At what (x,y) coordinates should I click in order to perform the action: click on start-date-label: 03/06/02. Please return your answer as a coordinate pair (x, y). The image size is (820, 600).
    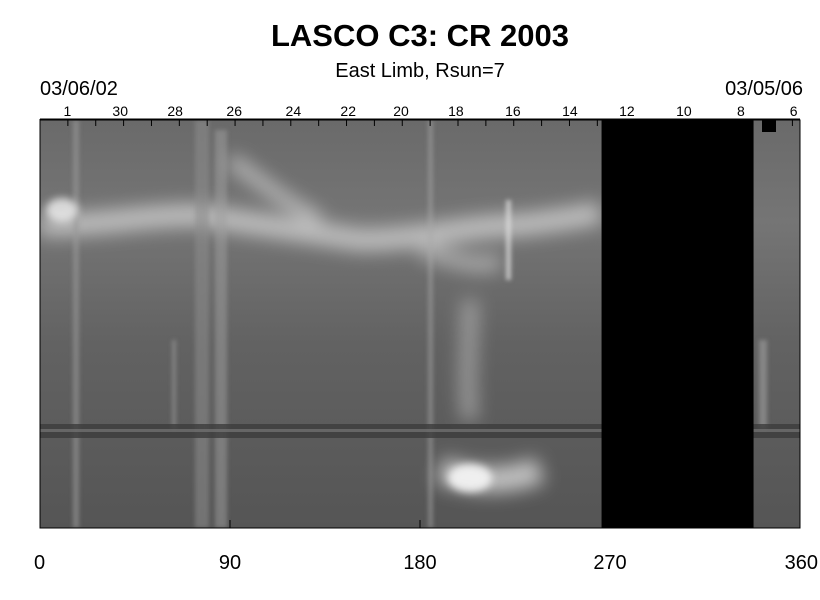
    Looking at the image, I should click on (79, 89).